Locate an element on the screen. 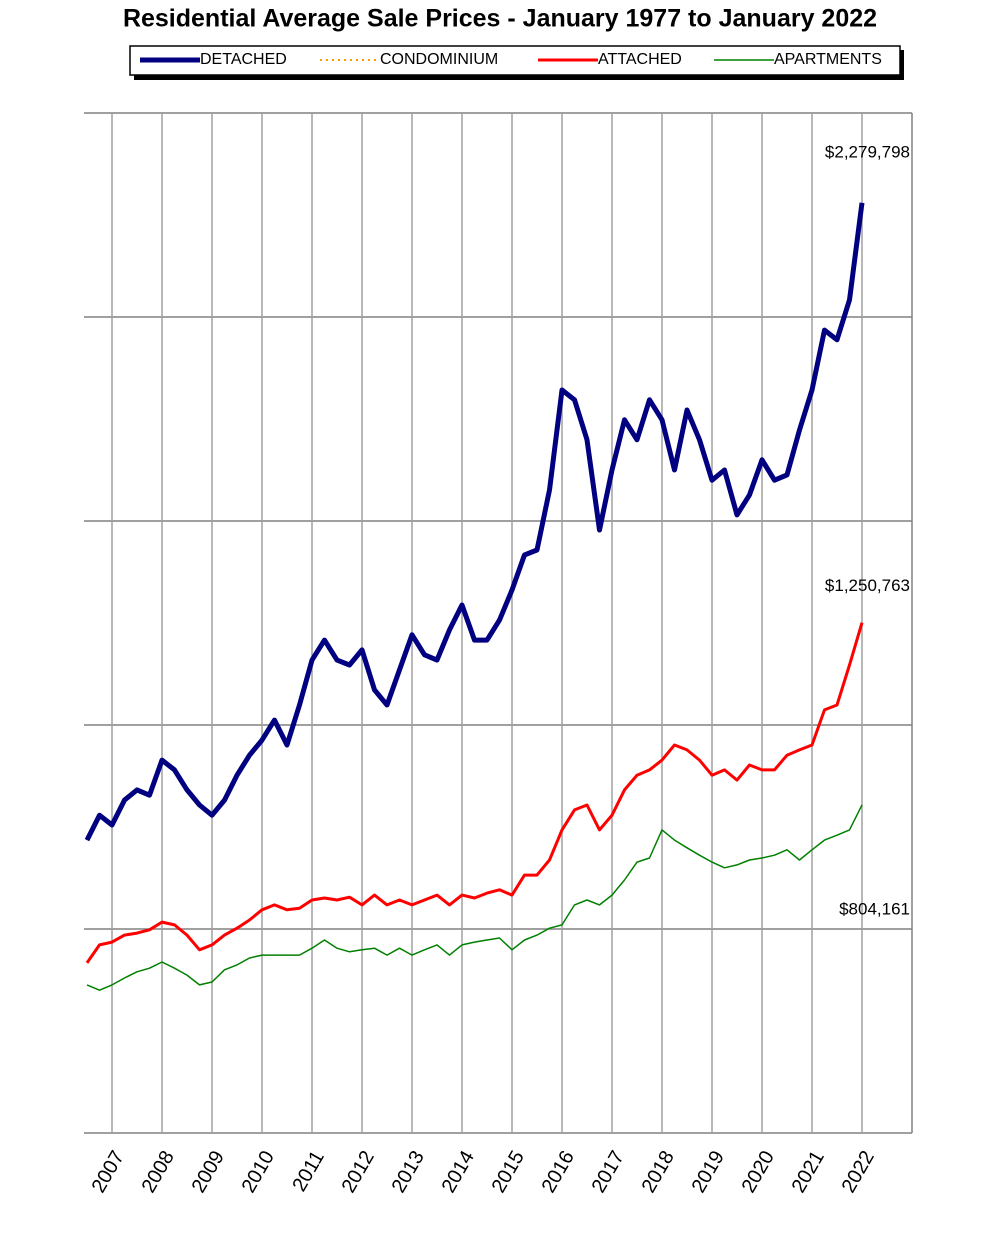  x-tick-label: 2007 is located at coordinates (108, 1172).